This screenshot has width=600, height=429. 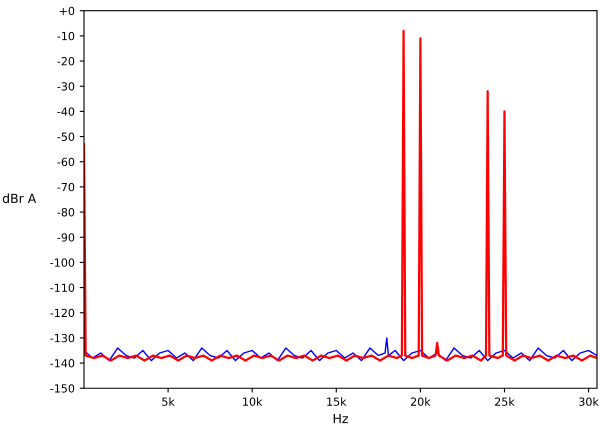 I want to click on y-tick-label: -150, so click(x=62, y=388).